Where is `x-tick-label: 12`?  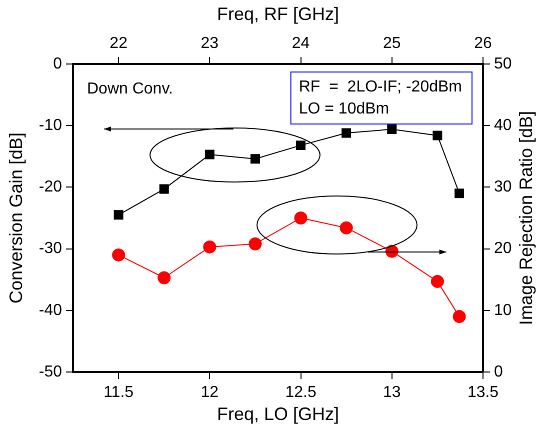 x-tick-label: 12 is located at coordinates (209, 393).